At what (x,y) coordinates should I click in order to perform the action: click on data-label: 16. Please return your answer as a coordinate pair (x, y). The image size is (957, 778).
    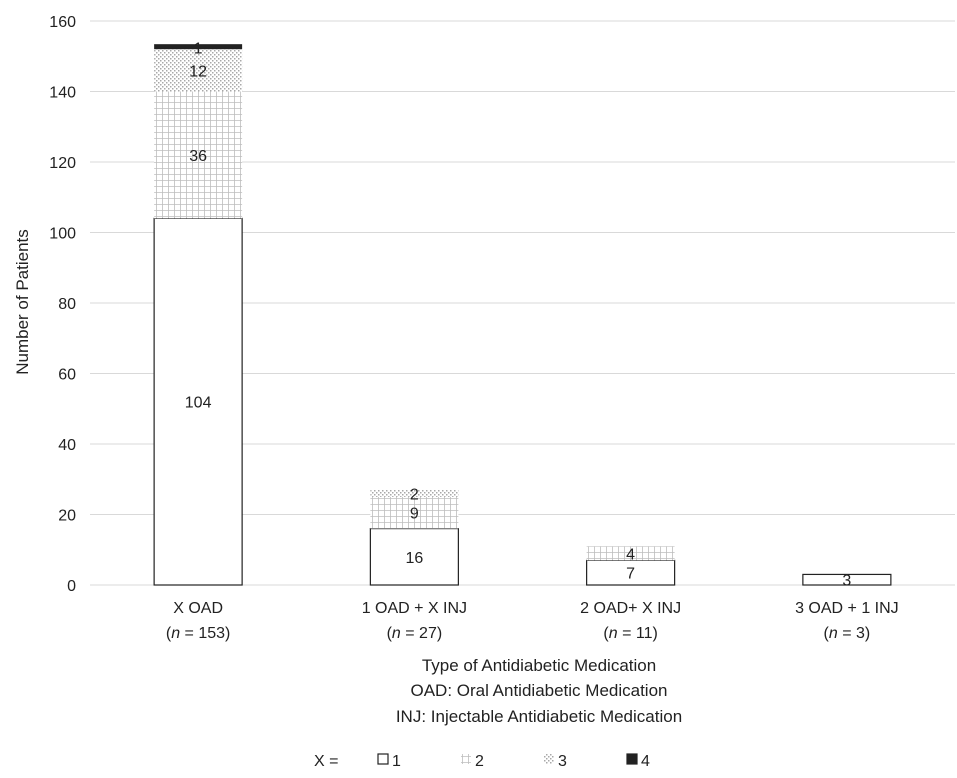
    Looking at the image, I should click on (414, 558).